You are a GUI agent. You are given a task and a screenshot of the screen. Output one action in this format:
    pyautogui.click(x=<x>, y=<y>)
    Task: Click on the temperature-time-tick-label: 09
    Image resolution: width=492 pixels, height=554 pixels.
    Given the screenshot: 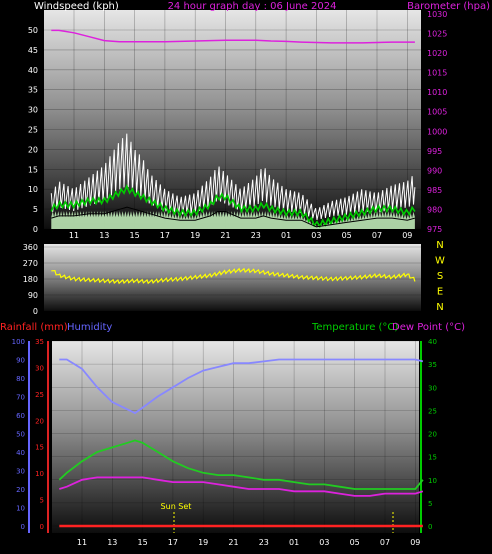 What is the action you would take?
    pyautogui.click(x=415, y=542)
    